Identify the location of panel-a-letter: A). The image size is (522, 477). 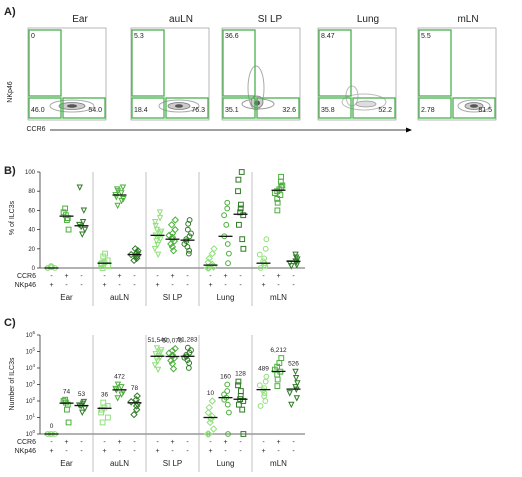
(10, 12).